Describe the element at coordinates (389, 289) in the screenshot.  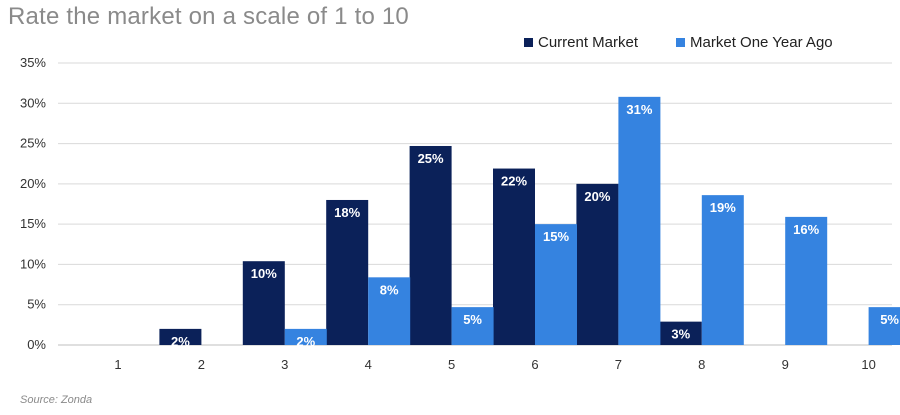
I see `data-label-market-one-year-ago: 8%` at that location.